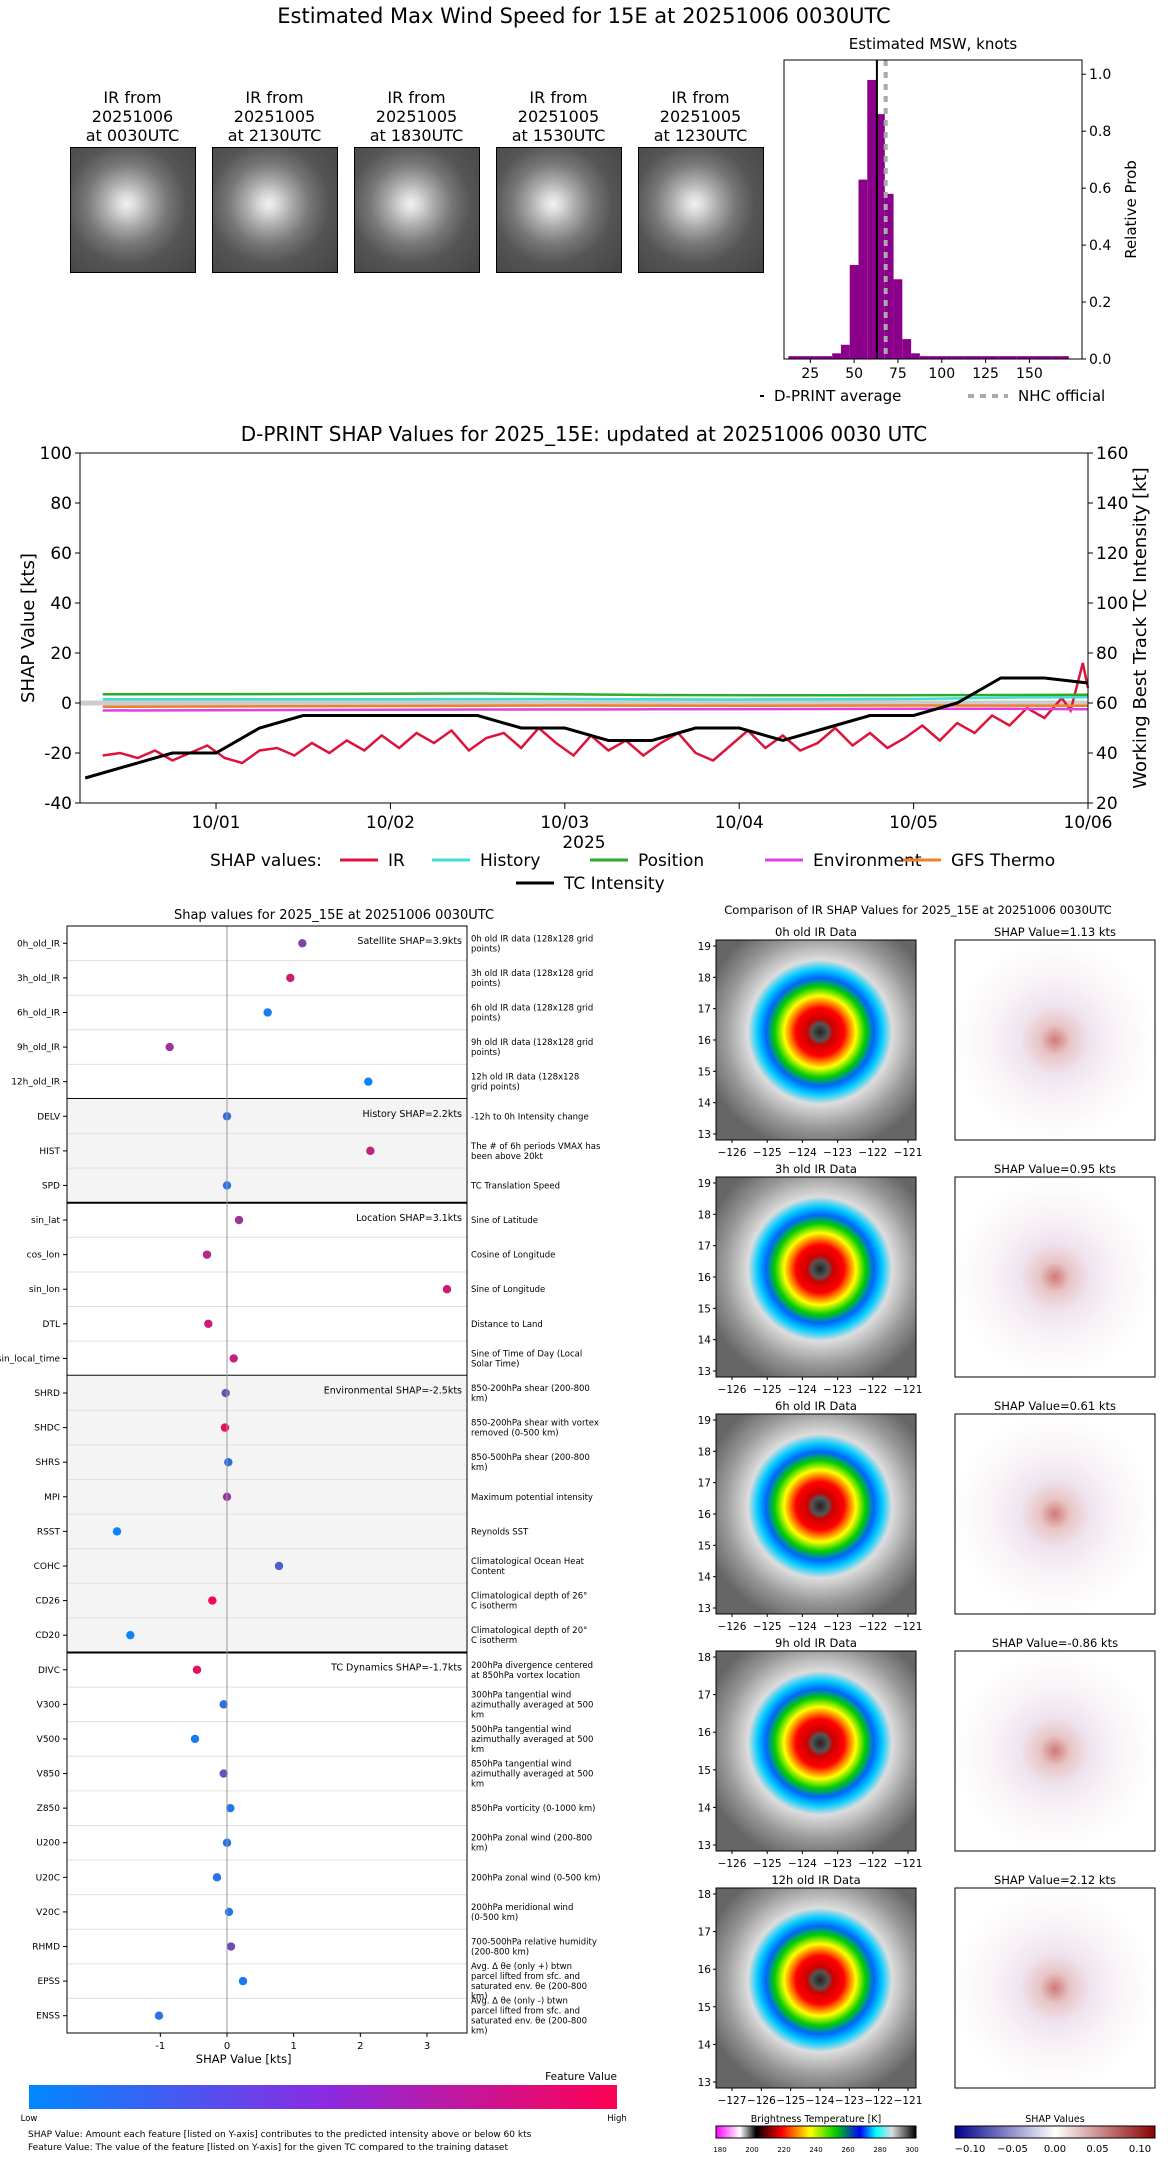  I want to click on y-tick-label: 14, so click(705, 1104).